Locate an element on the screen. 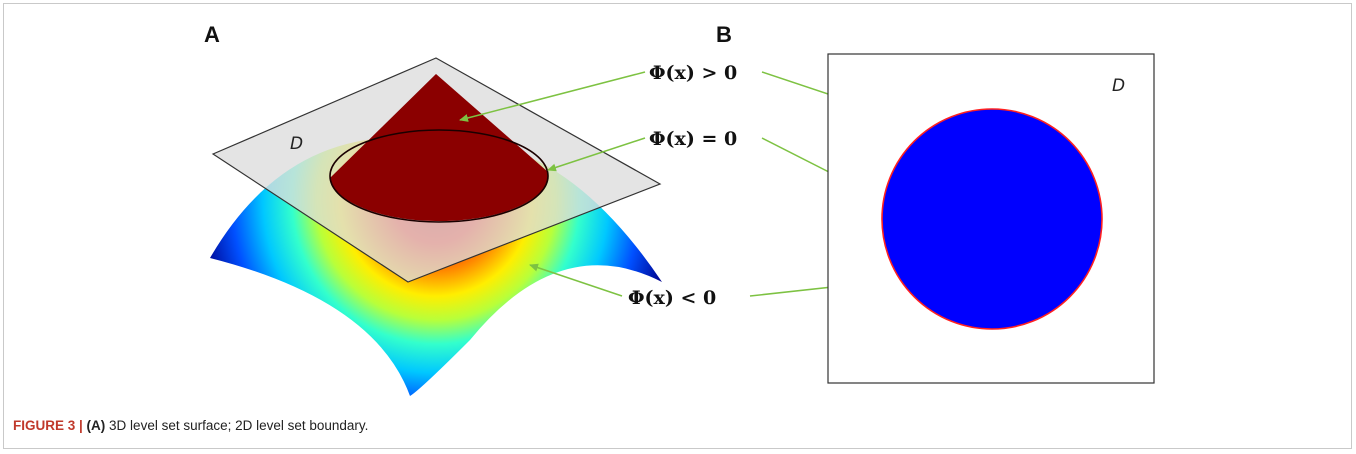 The width and height of the screenshot is (1356, 454). caption-panel-ref: (A) is located at coordinates (96, 425).